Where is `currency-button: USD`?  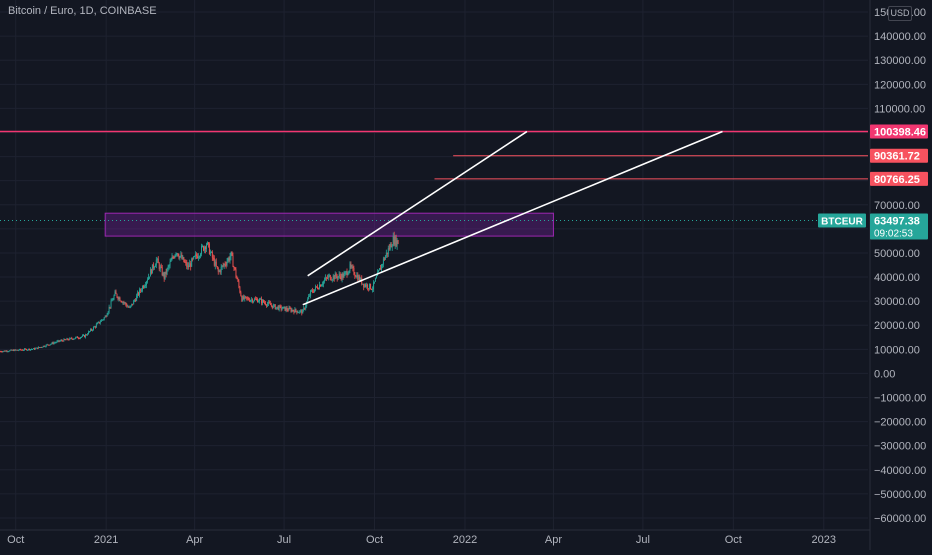
currency-button: USD is located at coordinates (900, 13).